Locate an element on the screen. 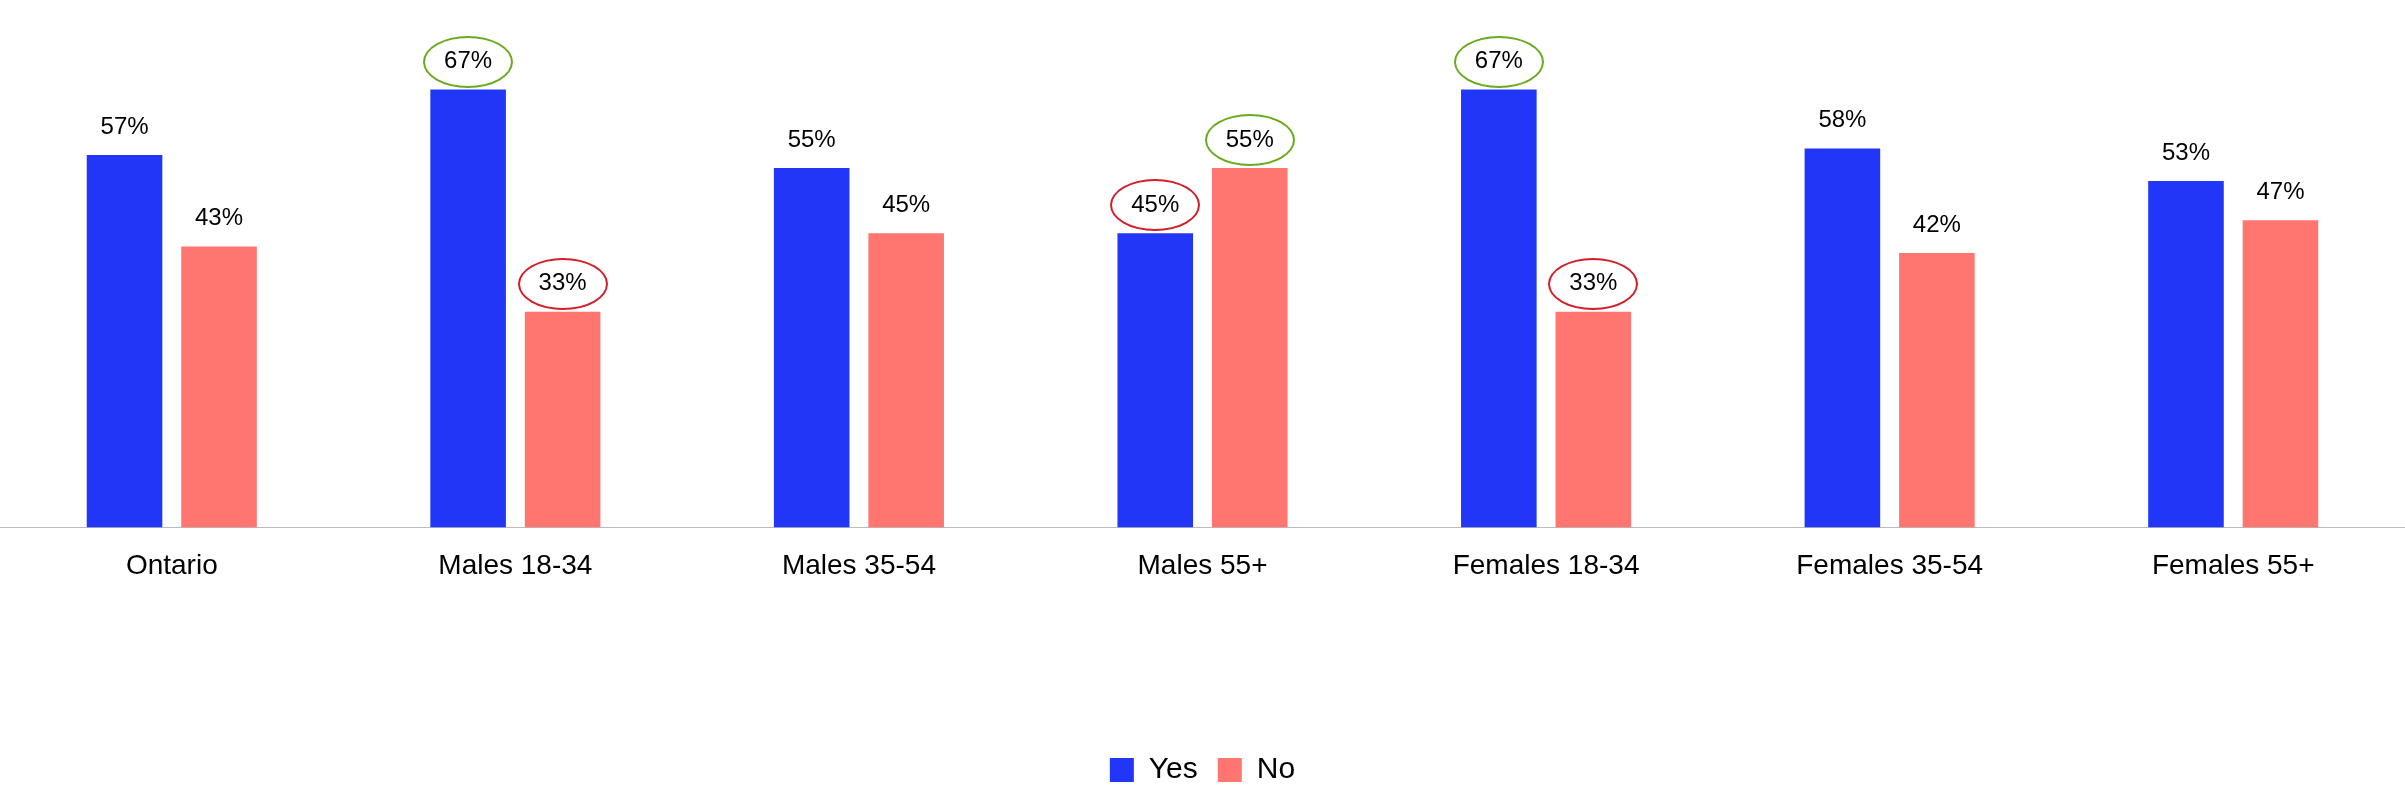 This screenshot has width=2405, height=805. x-tick-label: Males 35-54 is located at coordinates (858, 564).